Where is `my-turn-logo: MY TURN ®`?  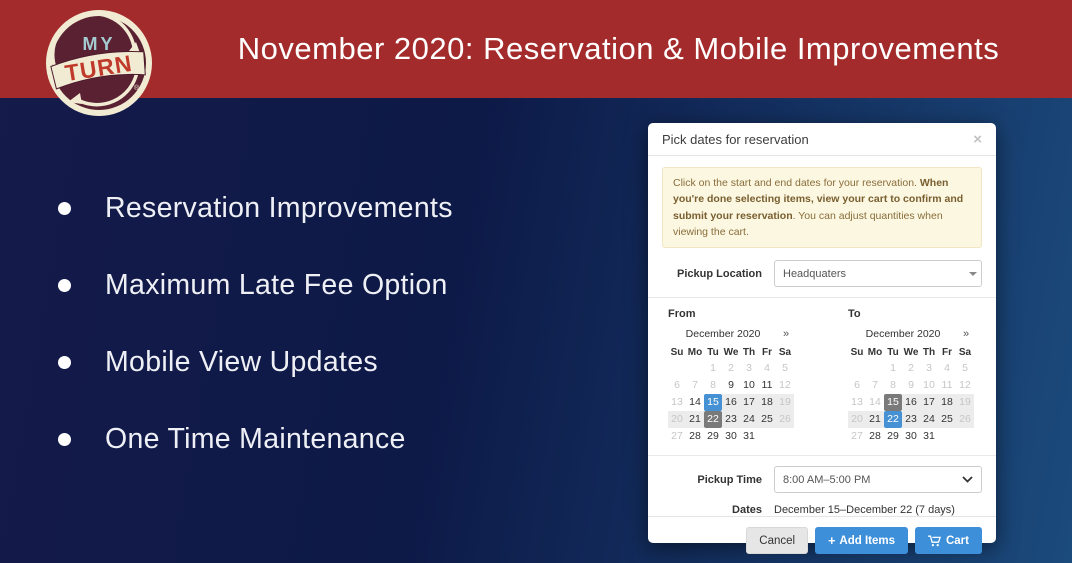 my-turn-logo: MY TURN ® is located at coordinates (99, 63).